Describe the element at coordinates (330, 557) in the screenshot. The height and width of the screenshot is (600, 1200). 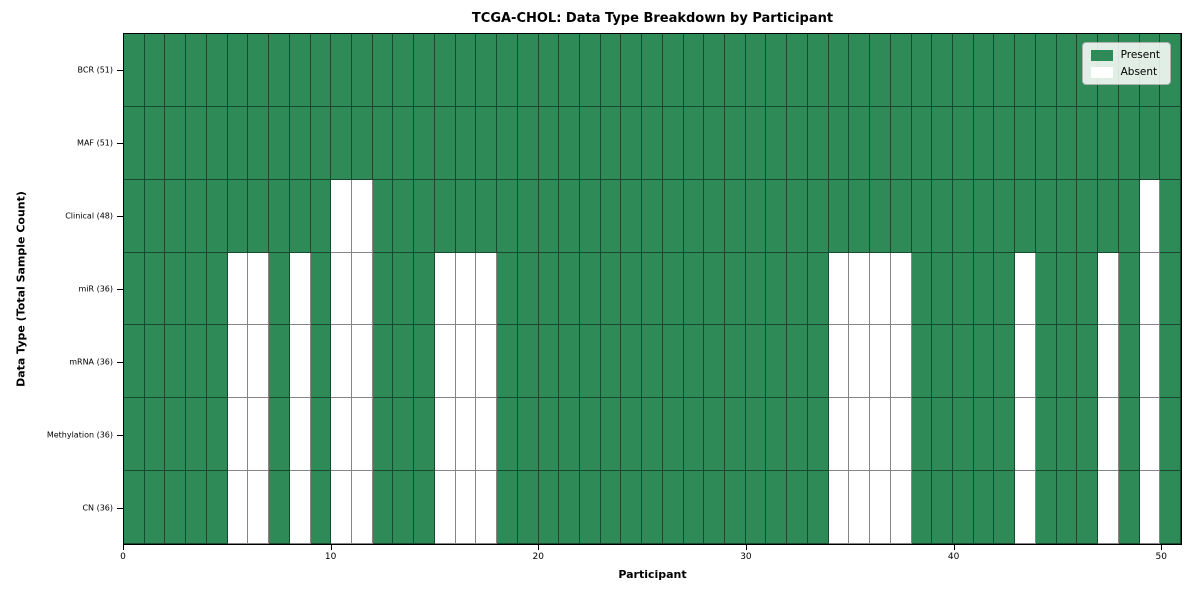
I see `x-tick-label: 10` at that location.